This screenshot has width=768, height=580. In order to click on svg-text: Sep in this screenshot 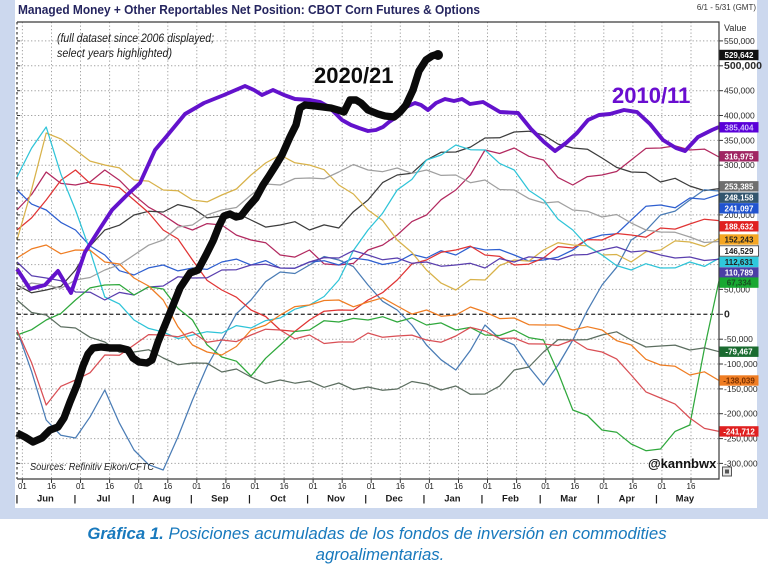, I will do `click(220, 499)`.